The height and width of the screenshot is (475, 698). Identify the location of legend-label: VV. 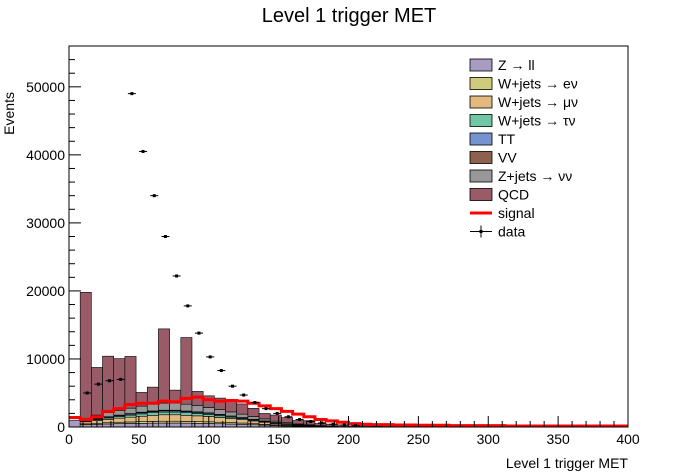
(507, 158).